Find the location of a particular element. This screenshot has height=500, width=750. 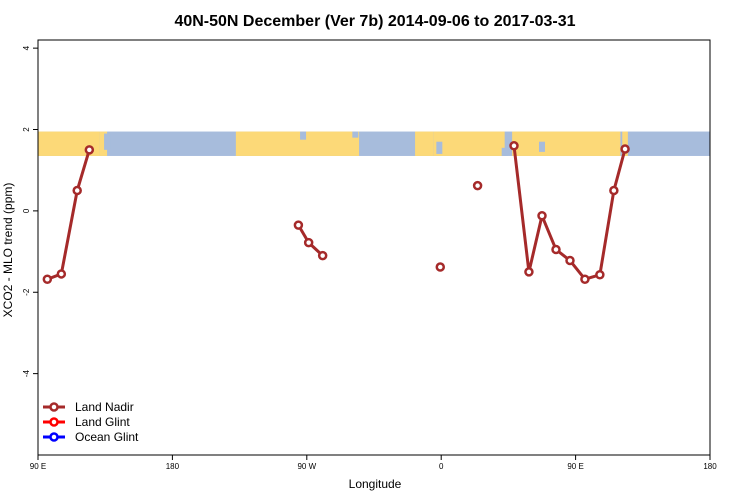

x-axis-label: Longitude is located at coordinates (375, 484).